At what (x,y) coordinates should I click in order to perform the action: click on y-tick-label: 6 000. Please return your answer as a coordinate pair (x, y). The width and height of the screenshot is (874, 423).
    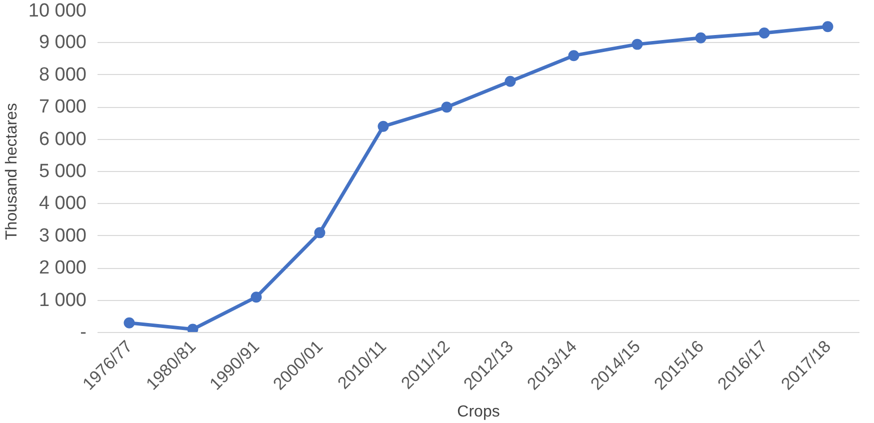
    Looking at the image, I should click on (62, 139).